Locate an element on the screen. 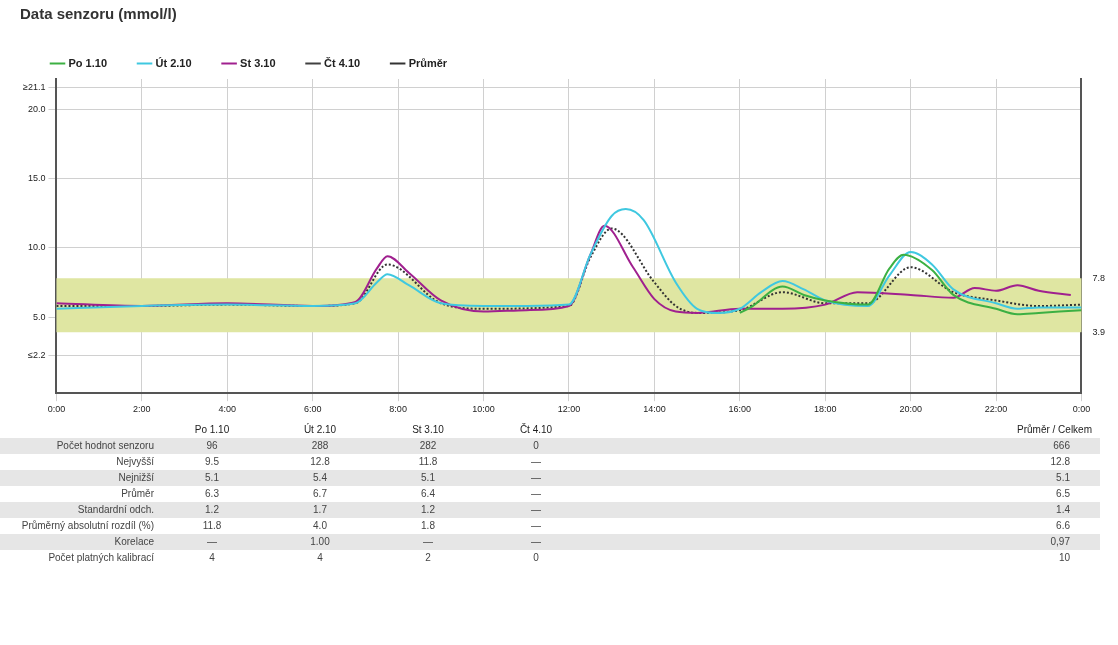 The width and height of the screenshot is (1118, 645). legend-label: Průměr is located at coordinates (428, 62).